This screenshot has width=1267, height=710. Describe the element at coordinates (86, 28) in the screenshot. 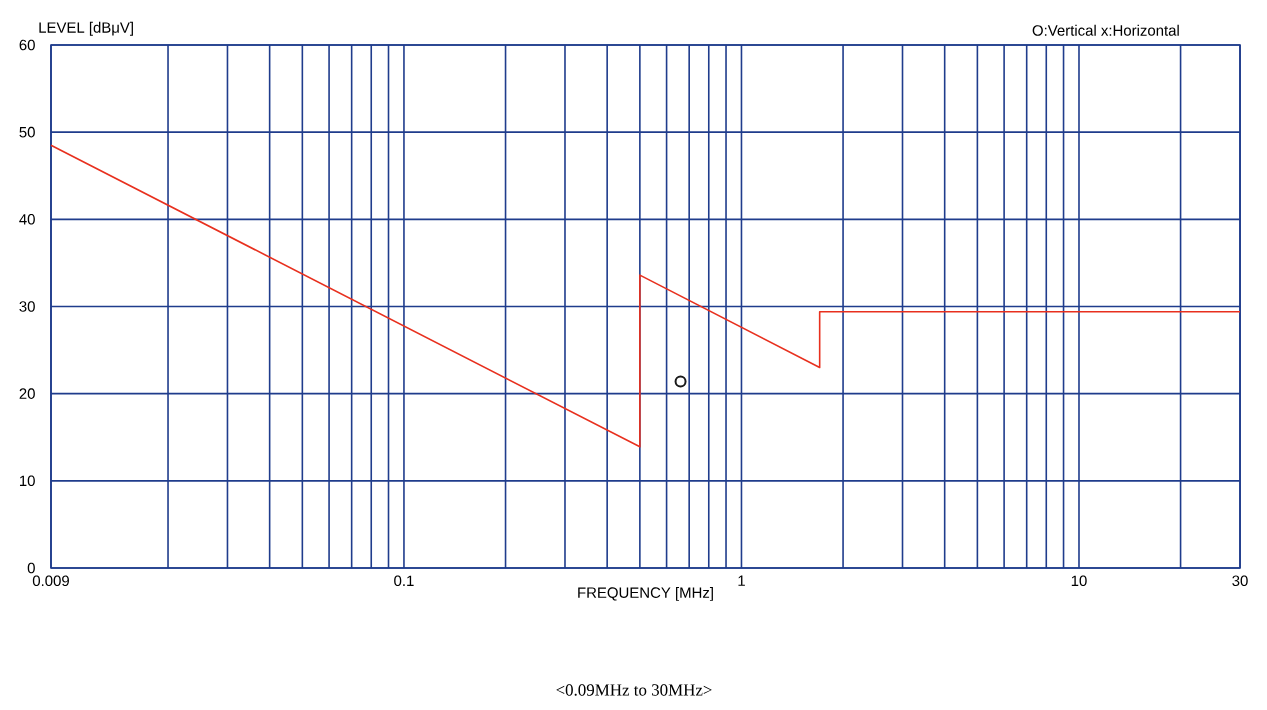

I see `y-axis-title: LEVEL [dBμV]` at that location.